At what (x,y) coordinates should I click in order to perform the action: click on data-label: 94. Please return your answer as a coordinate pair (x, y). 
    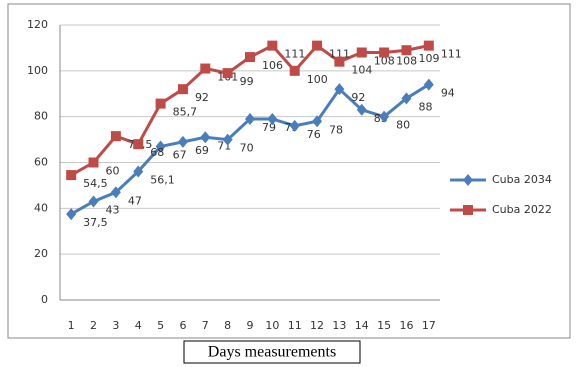
    Looking at the image, I should click on (448, 93).